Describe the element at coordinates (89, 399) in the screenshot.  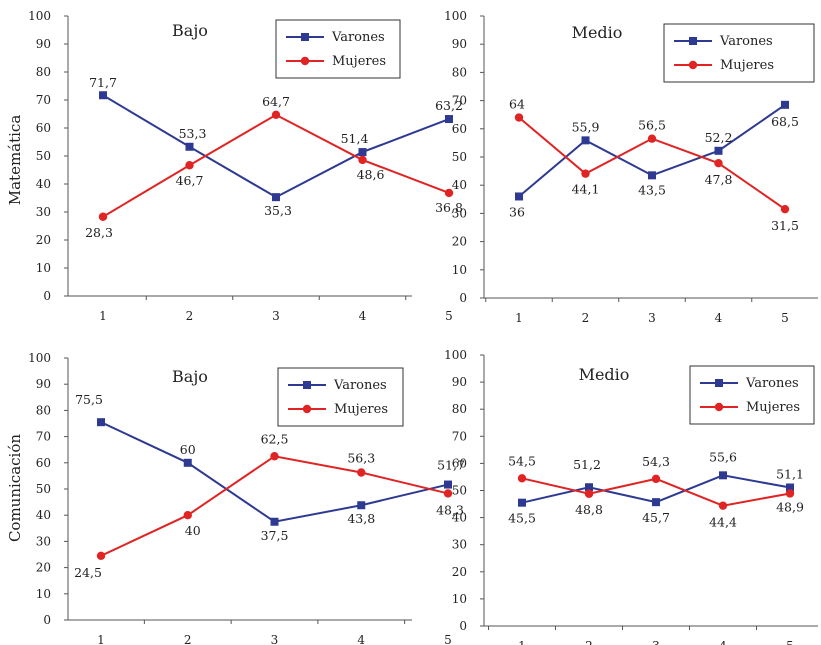
I see `data-label: 75,5` at that location.